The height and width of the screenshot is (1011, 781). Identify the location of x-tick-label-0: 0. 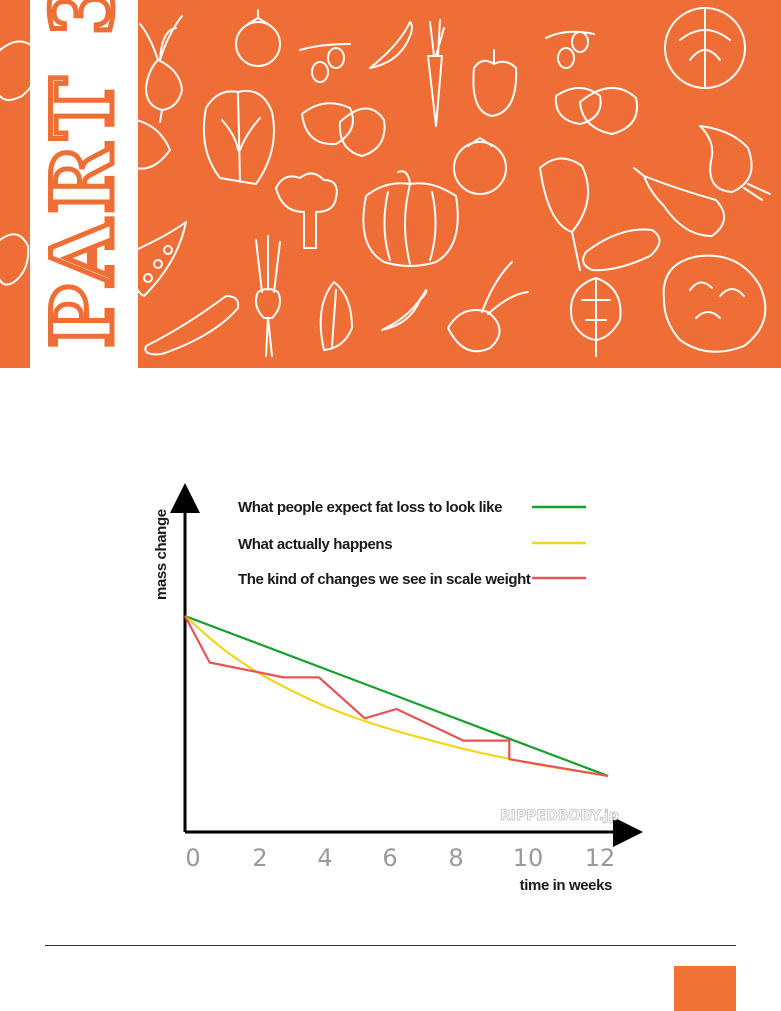
(192, 858).